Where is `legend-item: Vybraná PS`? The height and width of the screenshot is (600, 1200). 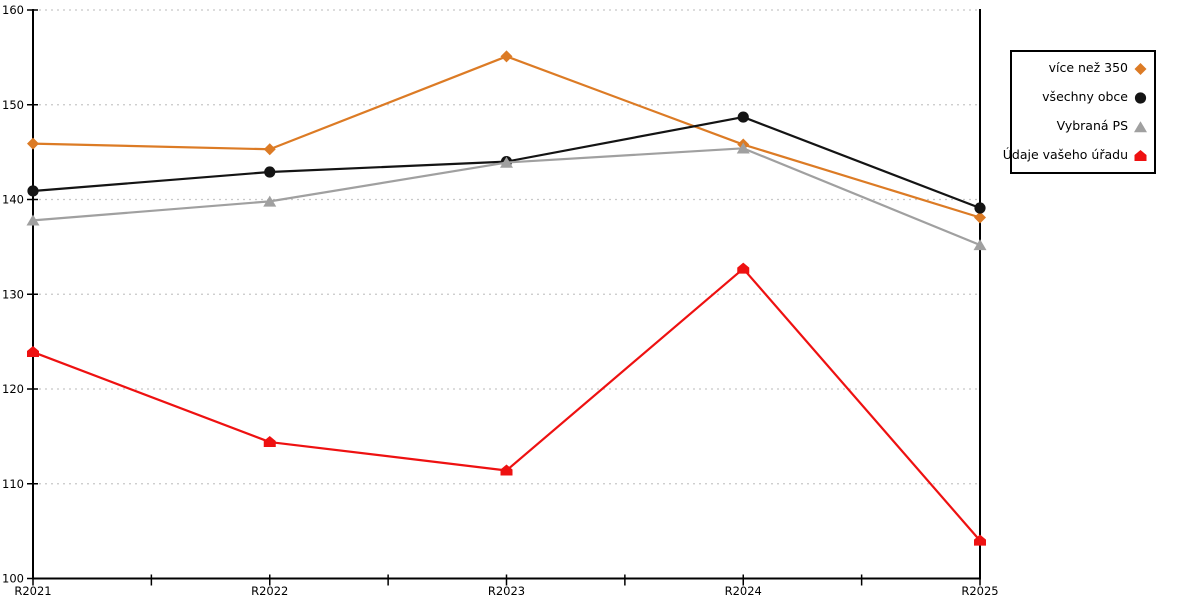 legend-item: Vybraná PS is located at coordinates (1083, 127).